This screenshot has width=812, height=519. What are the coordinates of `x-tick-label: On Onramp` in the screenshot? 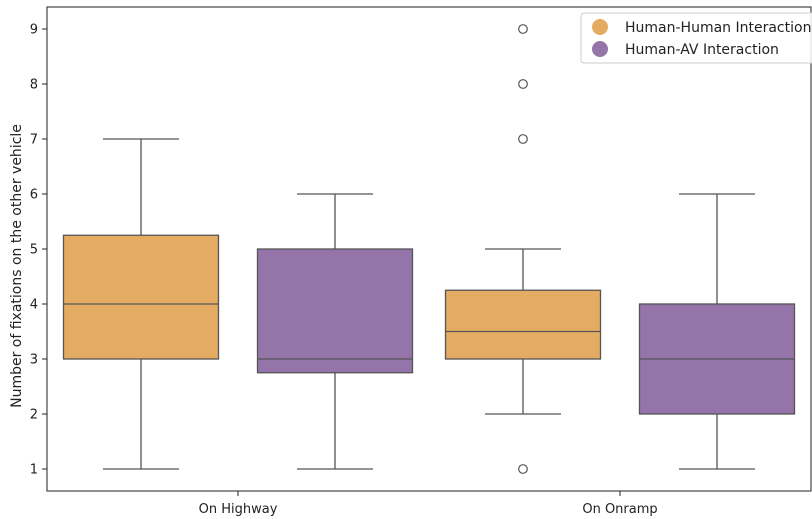 It's located at (619, 509).